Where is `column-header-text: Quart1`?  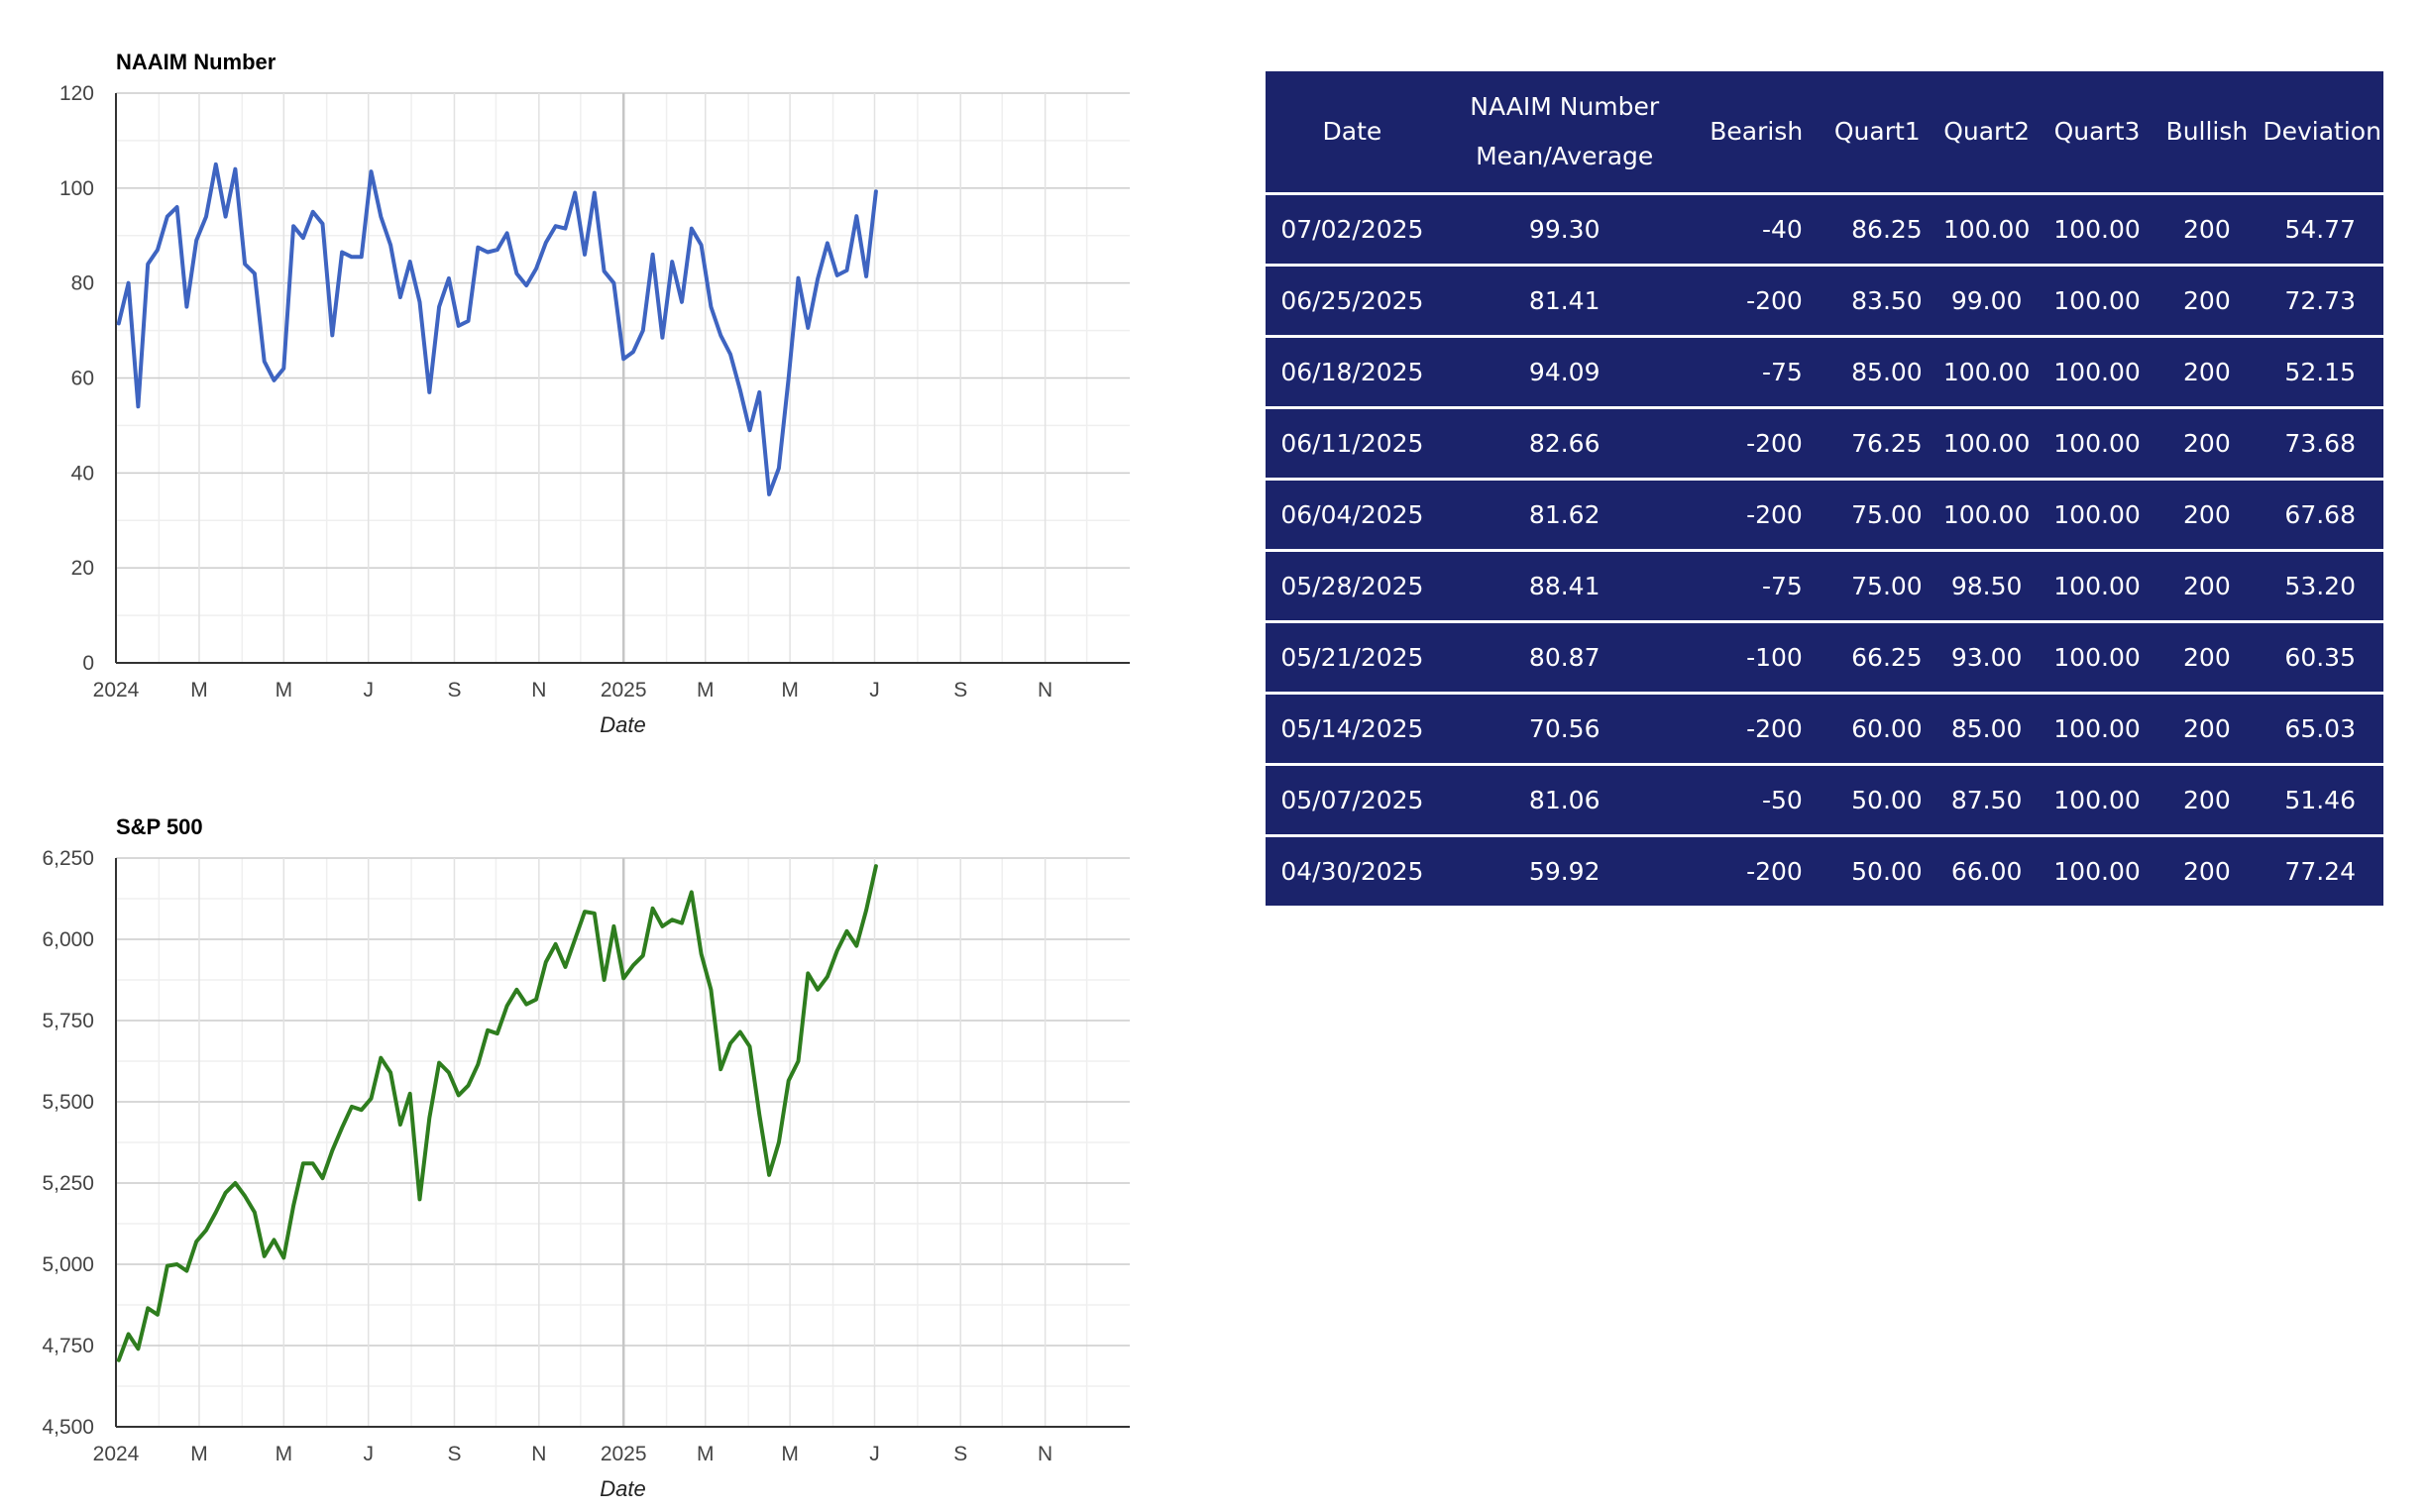
column-header-text: Quart1 is located at coordinates (1877, 132).